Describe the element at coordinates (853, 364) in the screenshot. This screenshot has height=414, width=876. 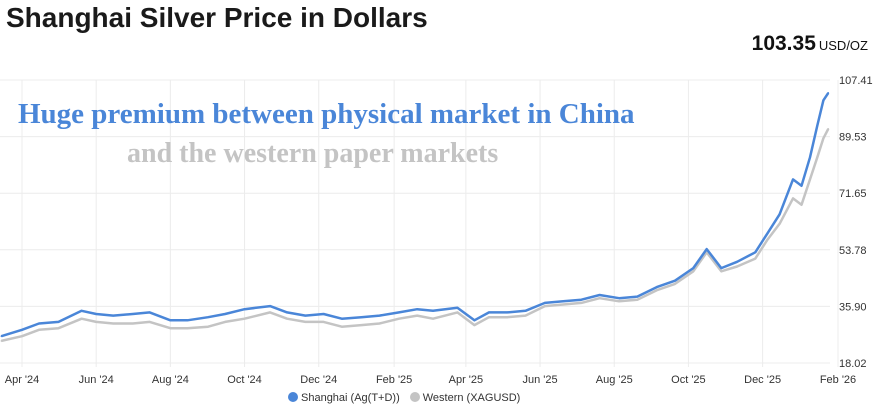
I see `y-tick-label: 18.02` at that location.